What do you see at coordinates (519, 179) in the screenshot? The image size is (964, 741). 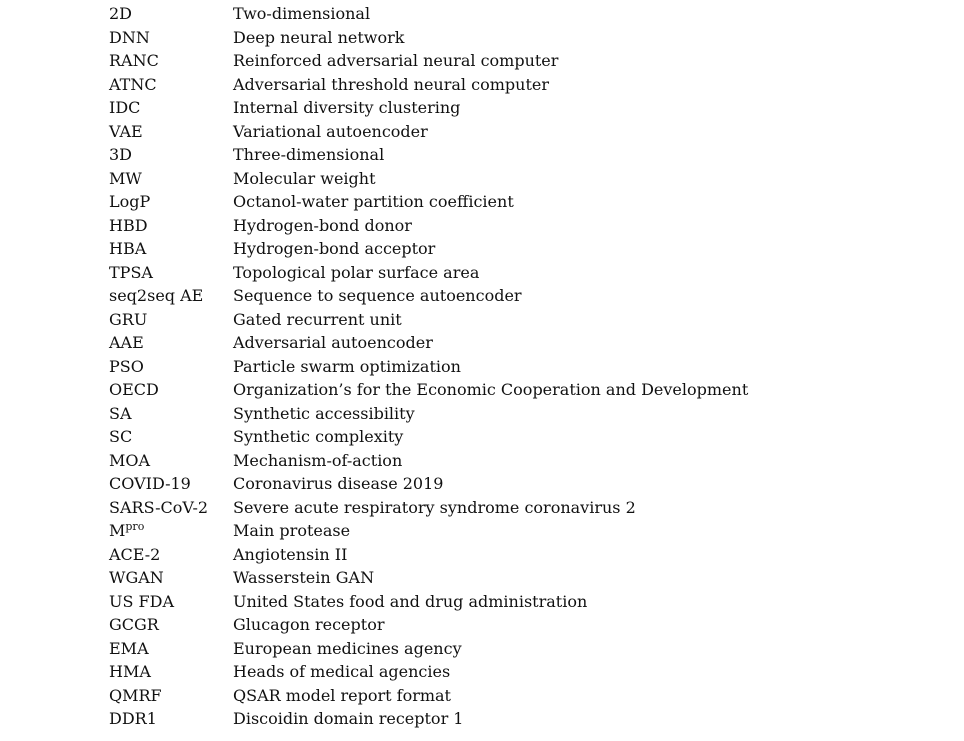 I see `abbreviation-row: MW Molecular weight` at bounding box center [519, 179].